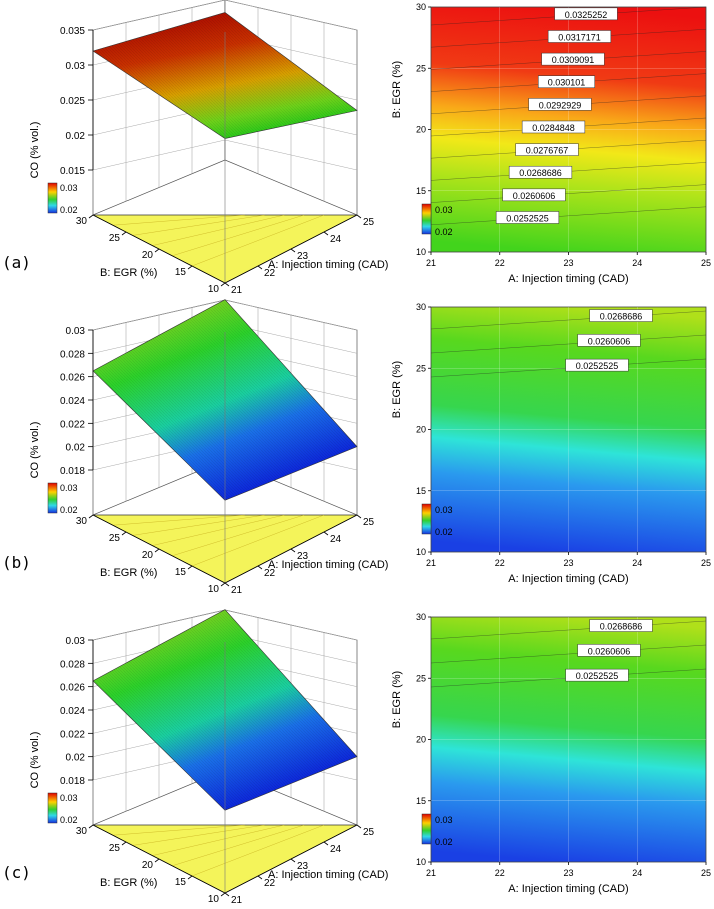 The image size is (714, 909). What do you see at coordinates (547, 151) in the screenshot?
I see `contour-level-label: 0.0276767` at bounding box center [547, 151].